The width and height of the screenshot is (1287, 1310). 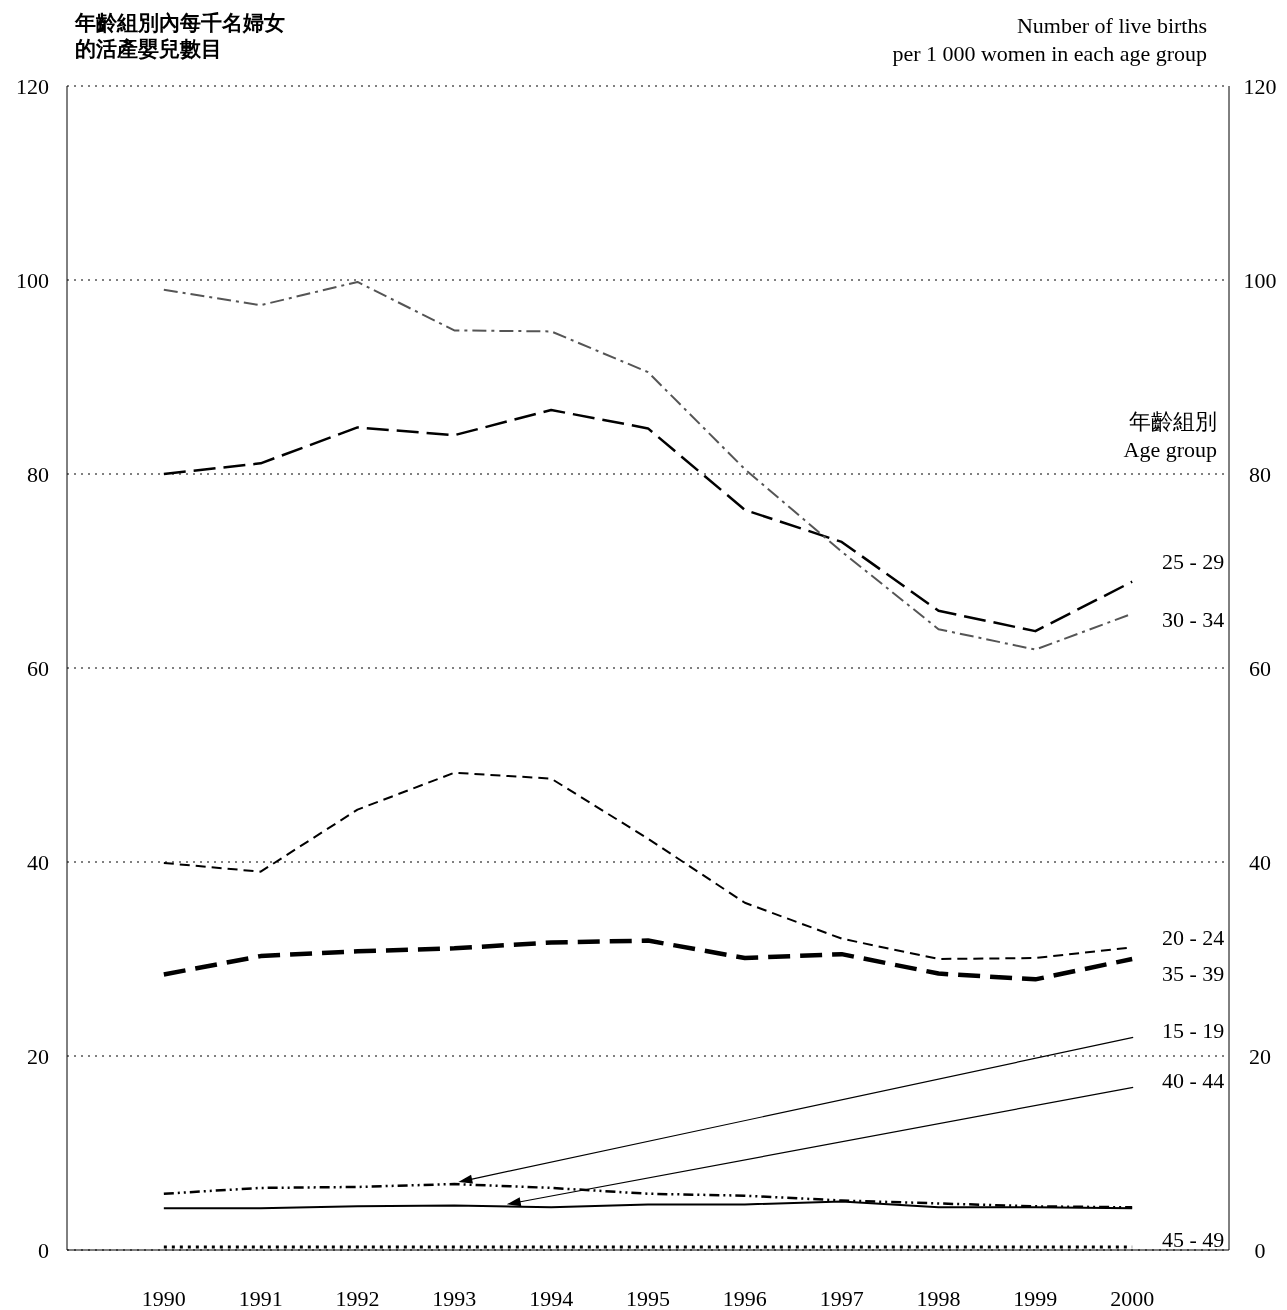 I want to click on x-tick-label: 1995, so click(x=648, y=1297).